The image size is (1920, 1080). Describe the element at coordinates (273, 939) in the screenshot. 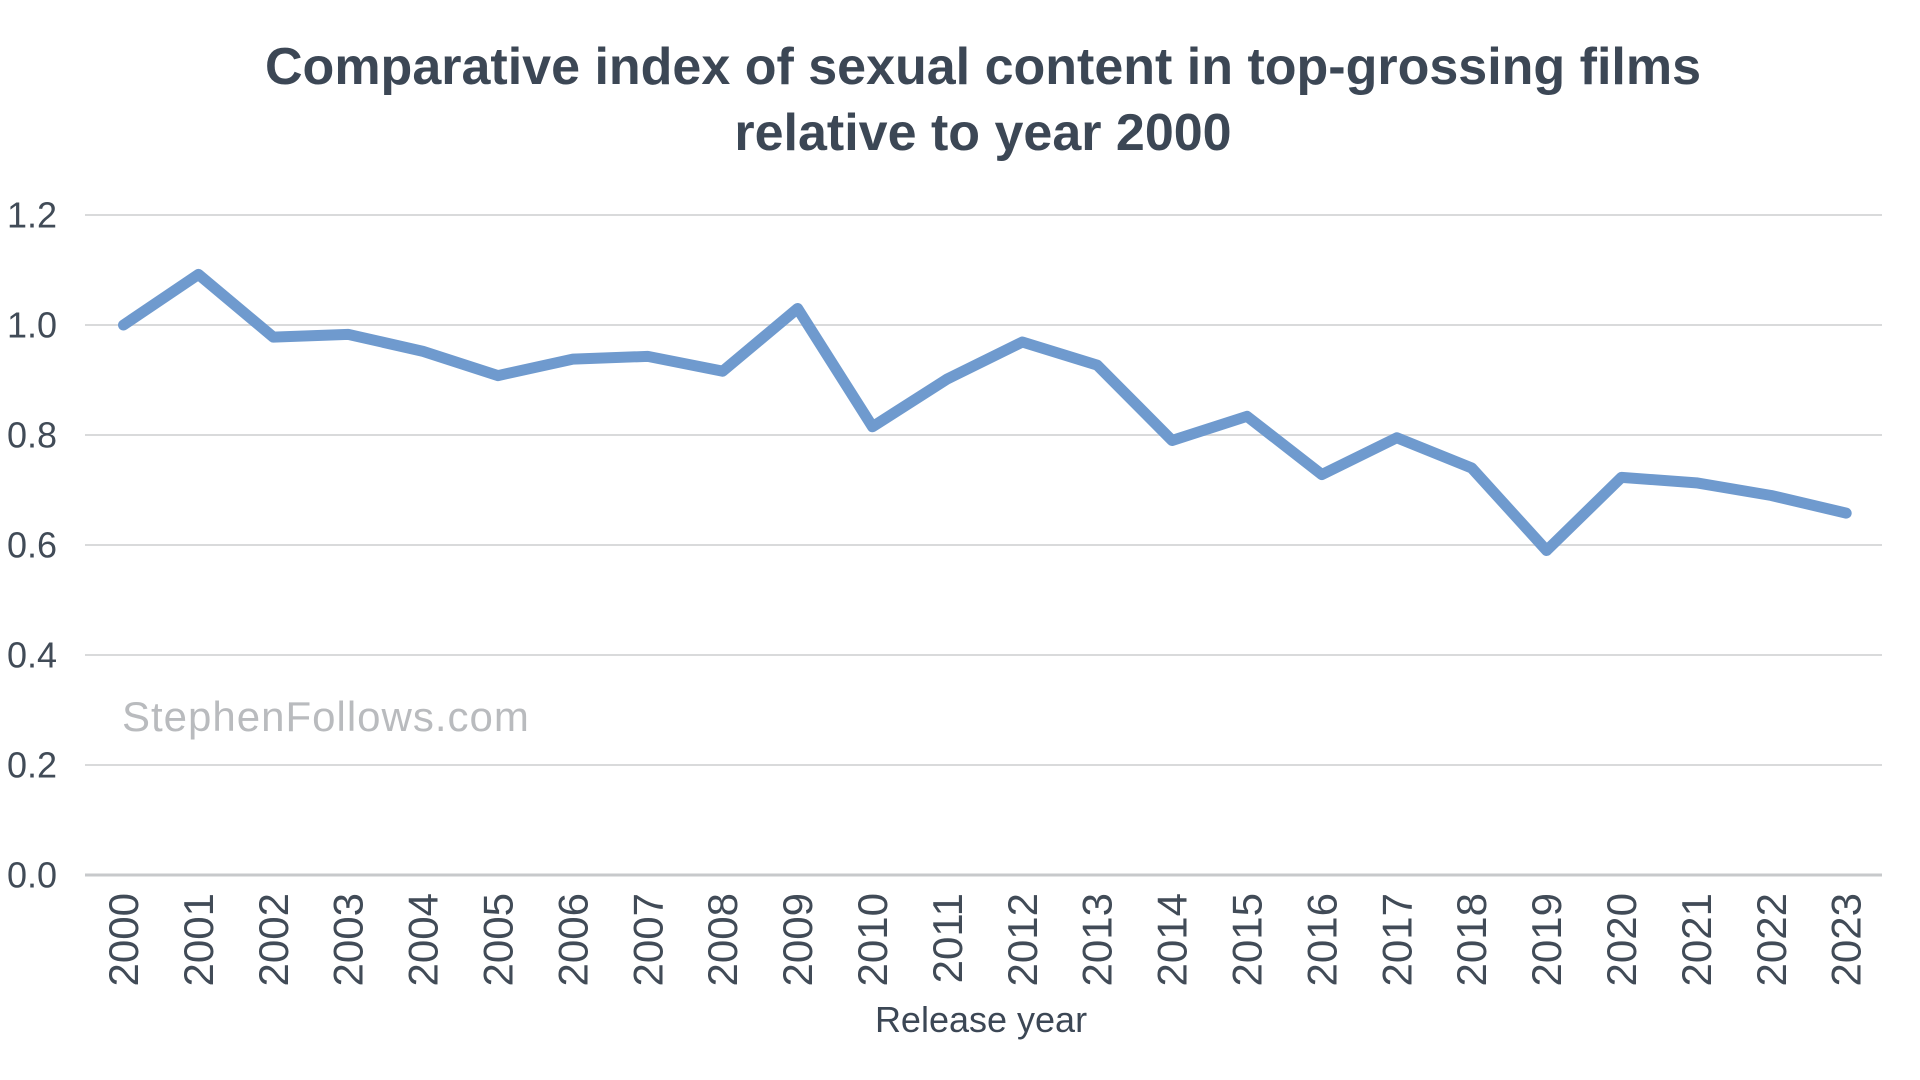

I see `x-tick-label: 2002` at that location.